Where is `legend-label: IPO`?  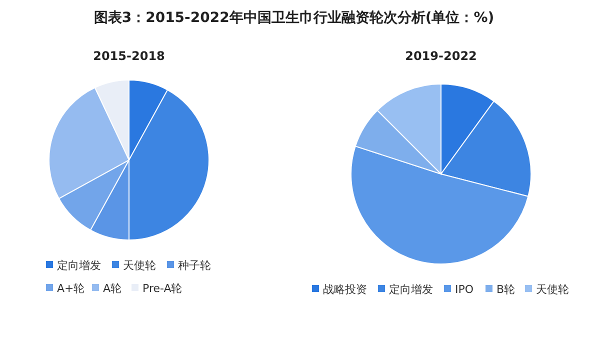 legend-label: IPO is located at coordinates (464, 289).